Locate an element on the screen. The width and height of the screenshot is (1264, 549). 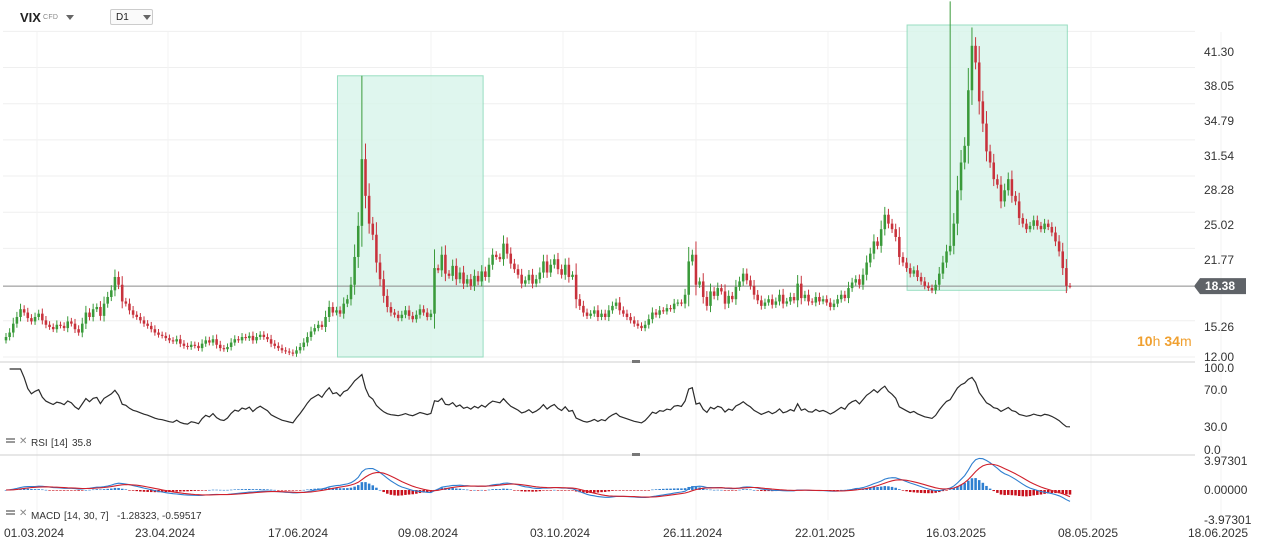
macd-signal-line is located at coordinates (538, 480).